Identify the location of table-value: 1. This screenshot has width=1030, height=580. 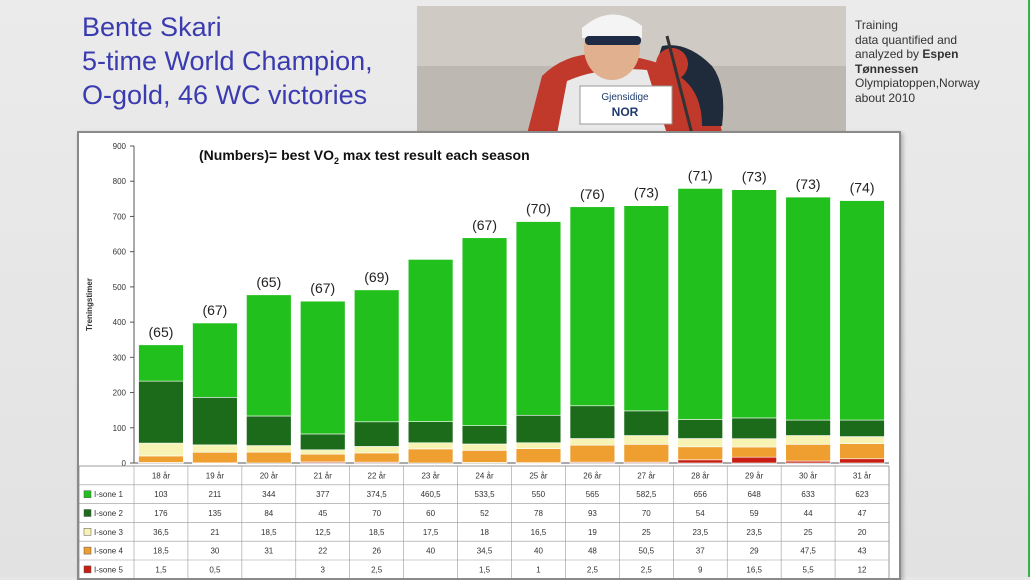
(538, 569).